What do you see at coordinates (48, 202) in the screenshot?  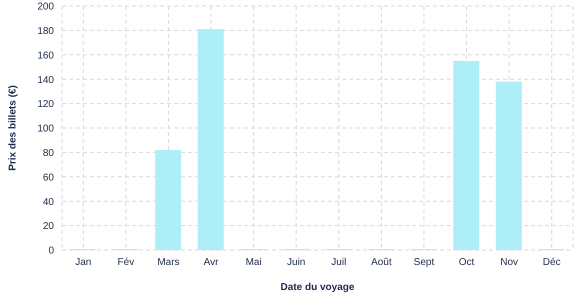 I see `y-tick-label: 40` at bounding box center [48, 202].